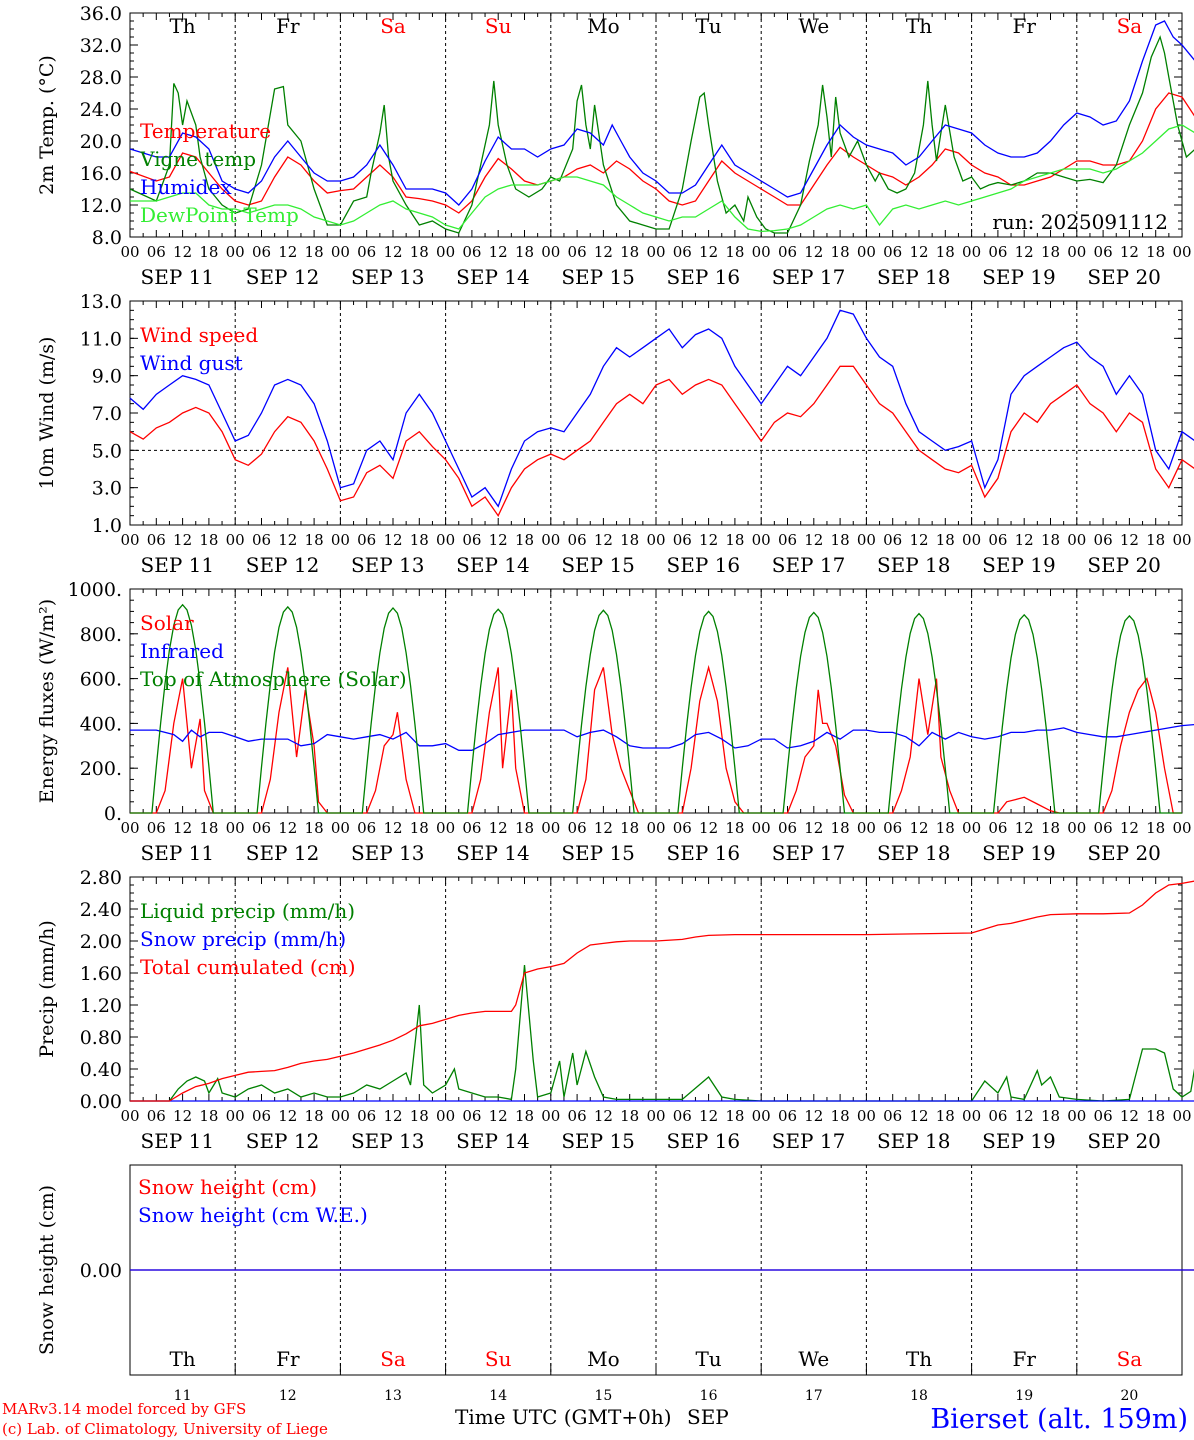 The image size is (1194, 1440). I want to click on legend-entry: Infrared, so click(182, 651).